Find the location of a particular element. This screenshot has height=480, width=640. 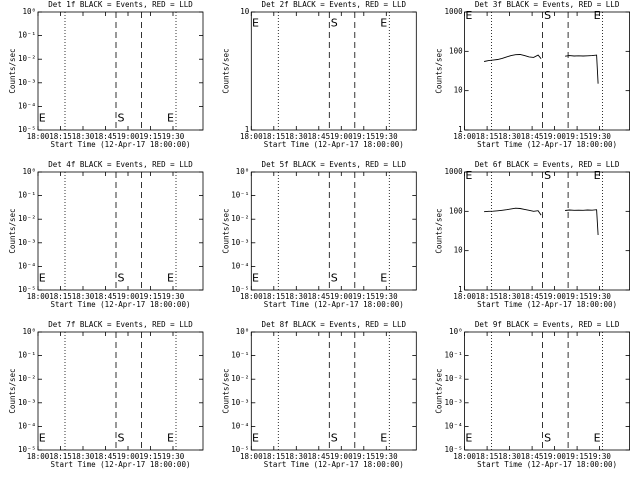

panel-title: Det 8f BLACK = Events, RED = LLD is located at coordinates (334, 324).